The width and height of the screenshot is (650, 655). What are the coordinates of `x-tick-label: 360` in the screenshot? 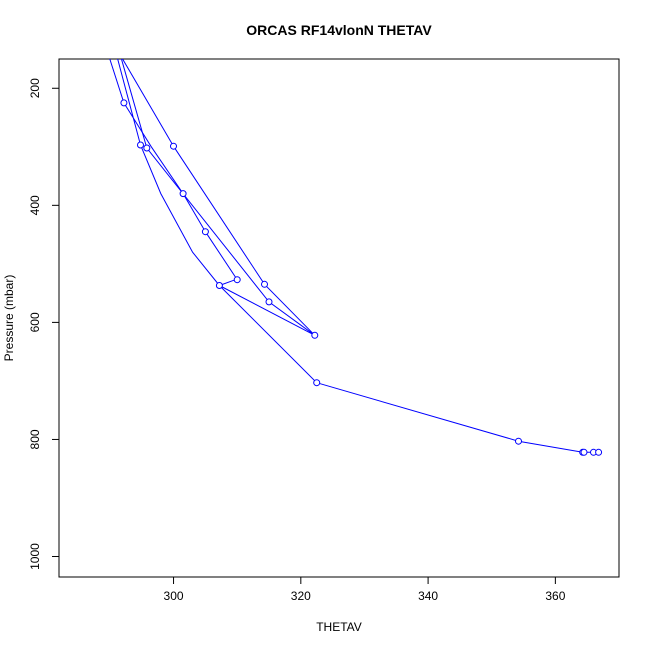 It's located at (555, 596).